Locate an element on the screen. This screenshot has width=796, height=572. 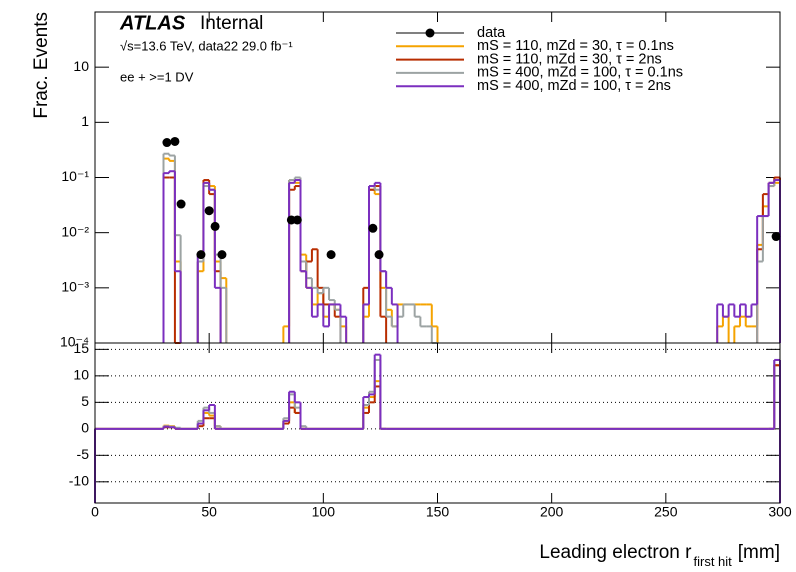
y-axis-label: Frac. Events is located at coordinates (41, 65).